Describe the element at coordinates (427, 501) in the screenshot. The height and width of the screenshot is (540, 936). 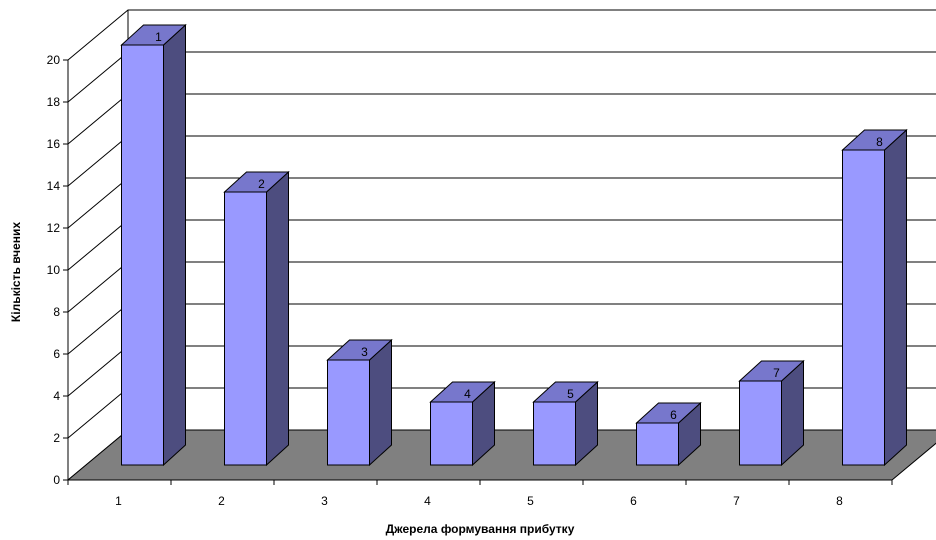
I see `x-tick-label: 4` at that location.